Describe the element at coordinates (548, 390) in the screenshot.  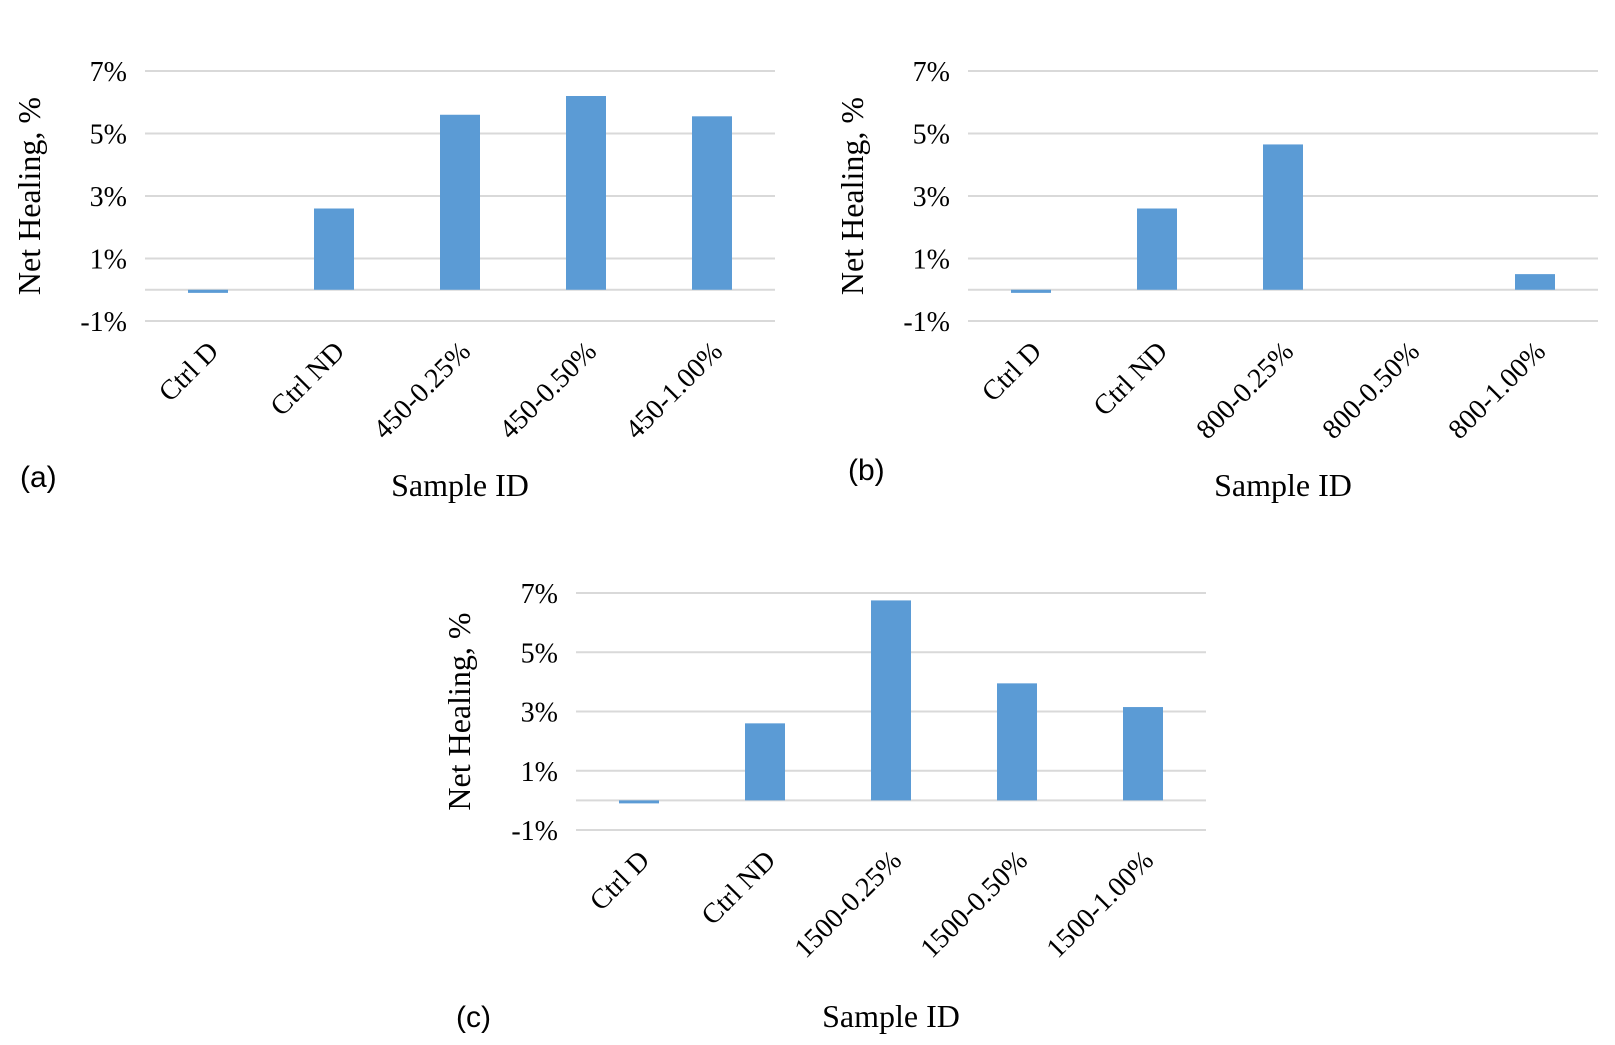
I see `x-tick-label: 450-0.50%` at that location.